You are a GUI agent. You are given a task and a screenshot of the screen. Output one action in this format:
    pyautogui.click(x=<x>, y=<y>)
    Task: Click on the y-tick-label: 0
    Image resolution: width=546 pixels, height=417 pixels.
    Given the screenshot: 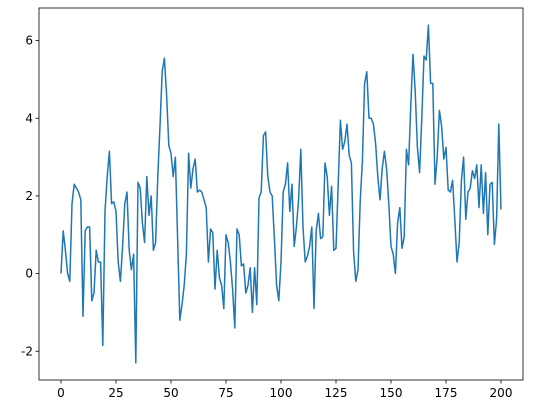 What is the action you would take?
    pyautogui.click(x=29, y=274)
    